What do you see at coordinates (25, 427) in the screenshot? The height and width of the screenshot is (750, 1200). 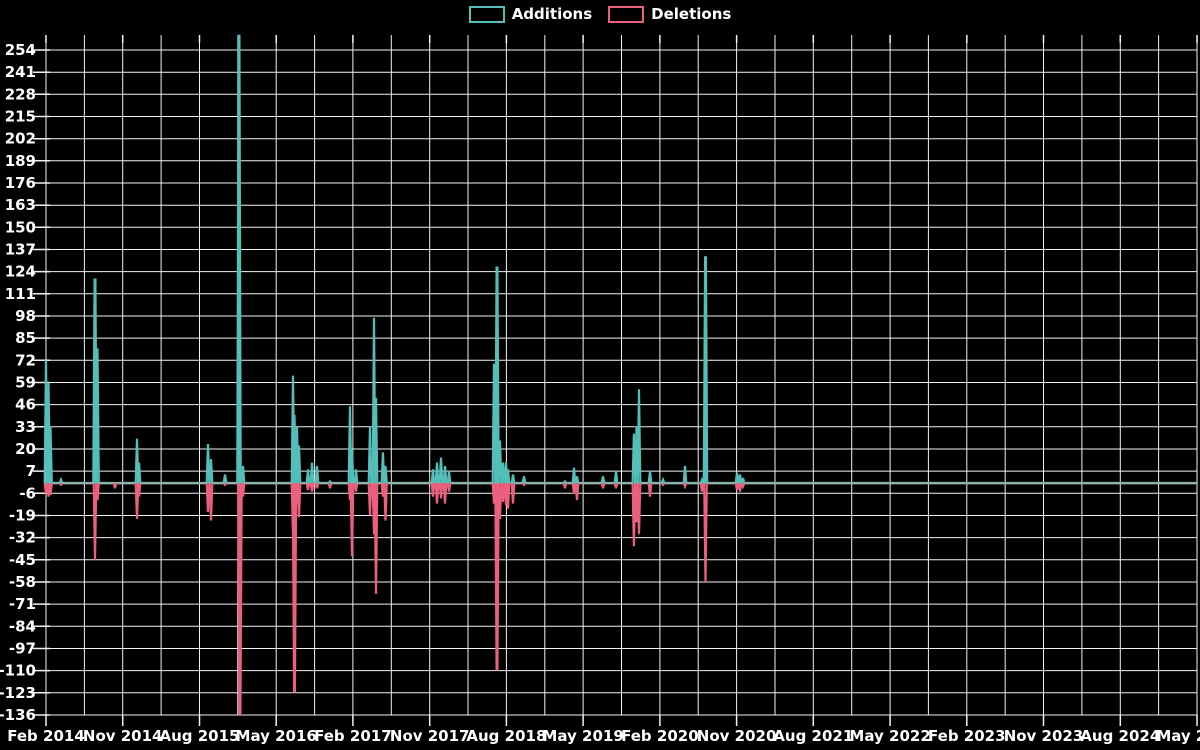 I see `y-tick-label: 33` at bounding box center [25, 427].